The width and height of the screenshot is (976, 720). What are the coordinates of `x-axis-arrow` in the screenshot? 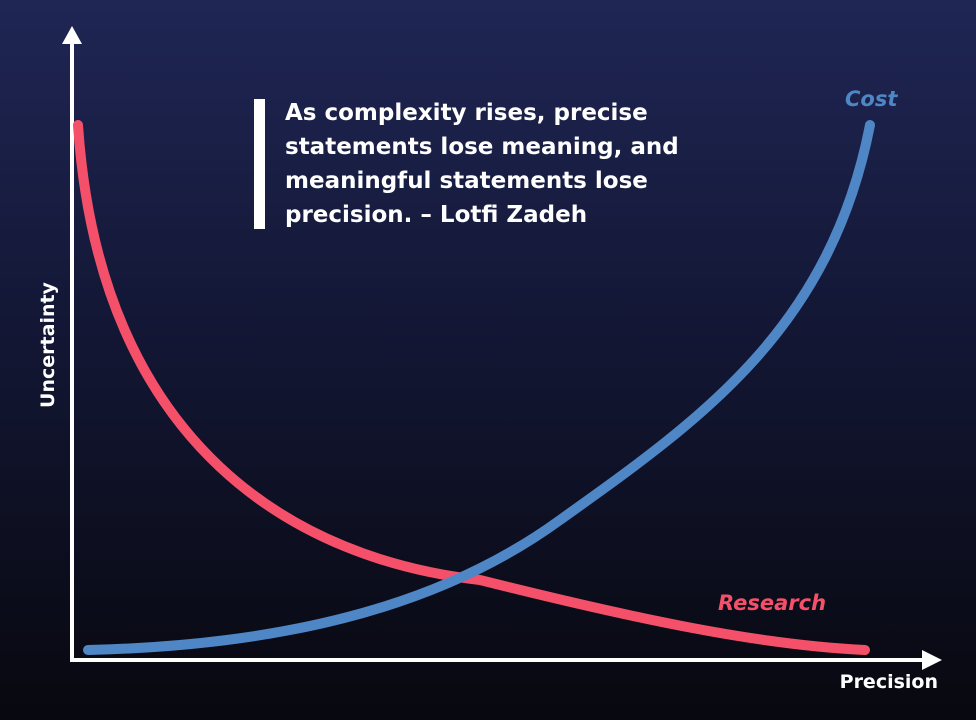 It's located at (932, 660).